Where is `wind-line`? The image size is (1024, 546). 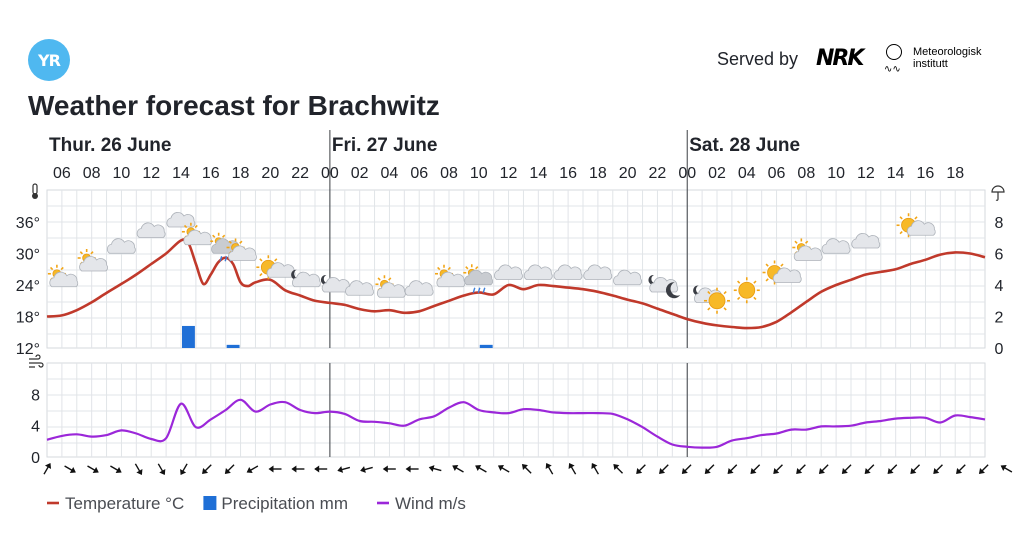
wind-line is located at coordinates (516, 423).